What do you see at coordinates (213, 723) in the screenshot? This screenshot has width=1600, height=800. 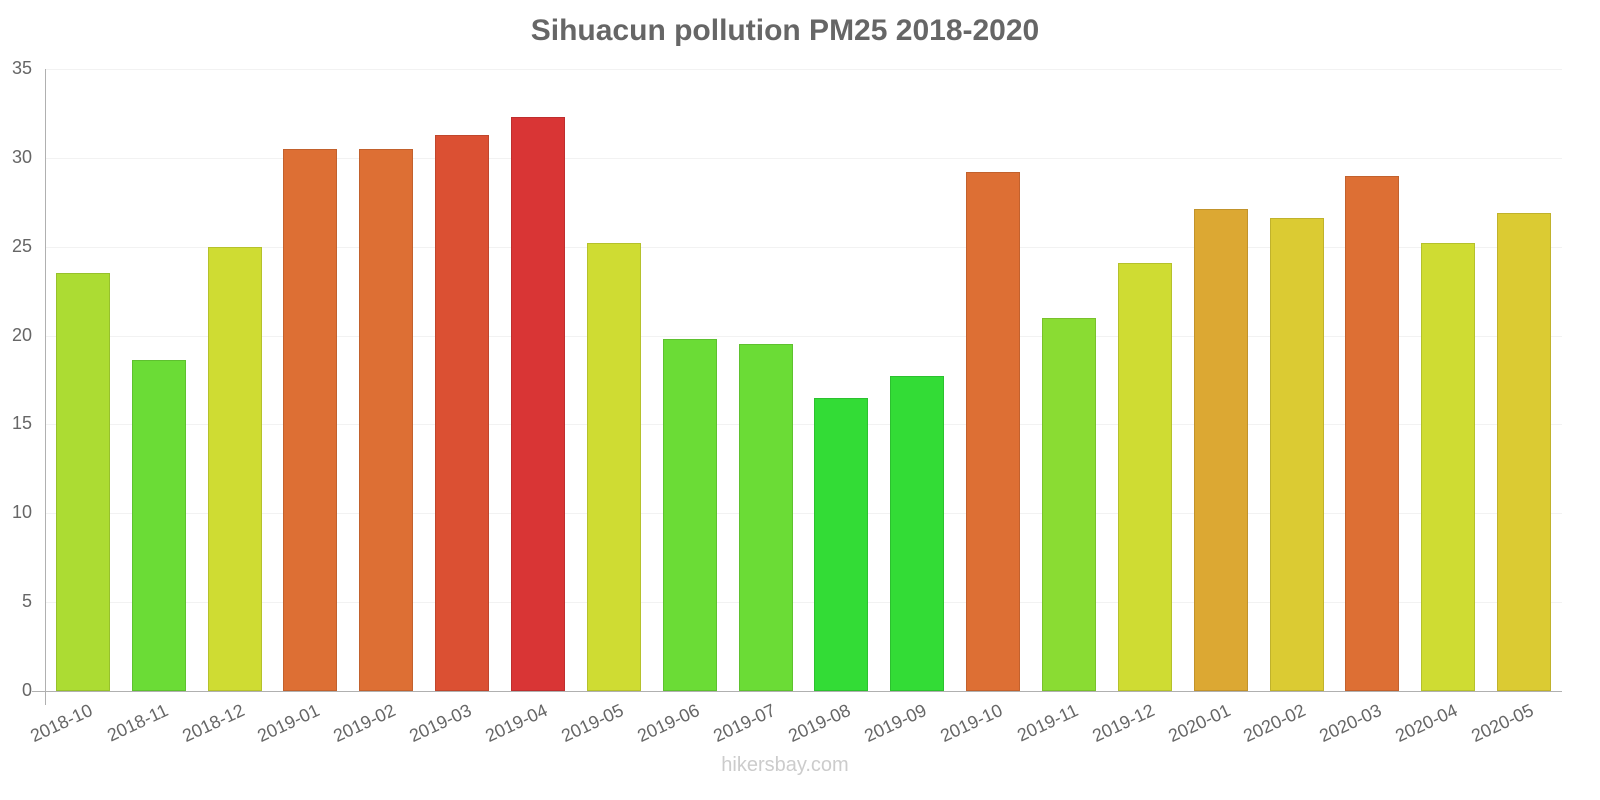 I see `x-tick-label: 2018-12` at bounding box center [213, 723].